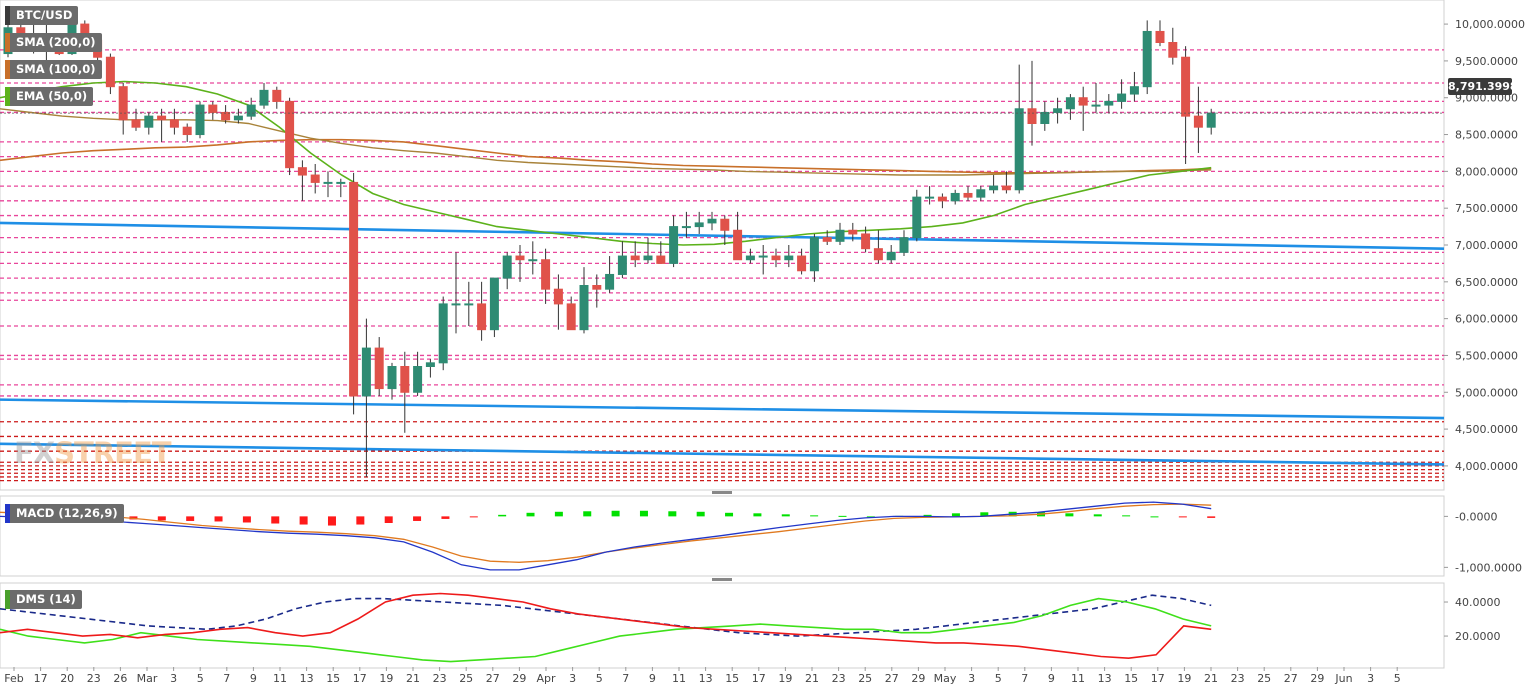 The width and height of the screenshot is (1534, 693). I want to click on macd-label: MACD (12,26,9), so click(64, 513).